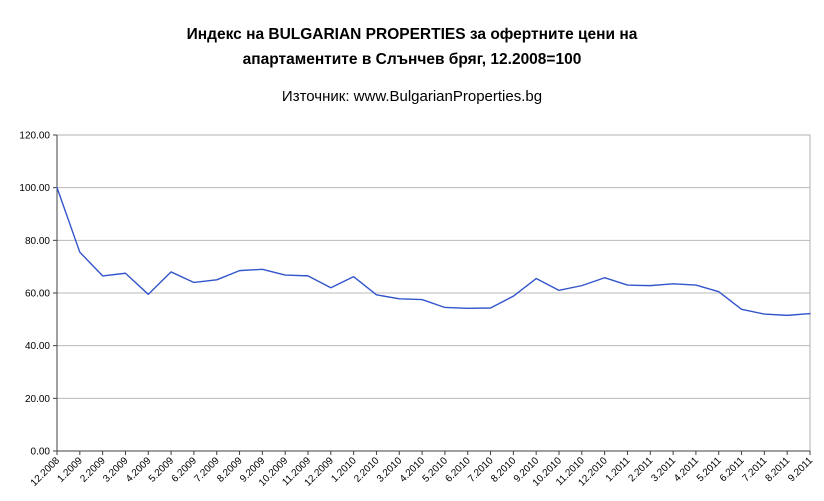  Describe the element at coordinates (412, 96) in the screenshot. I see `chart-source-subtitle: Източник: www.BulgarianProperties.bg` at that location.